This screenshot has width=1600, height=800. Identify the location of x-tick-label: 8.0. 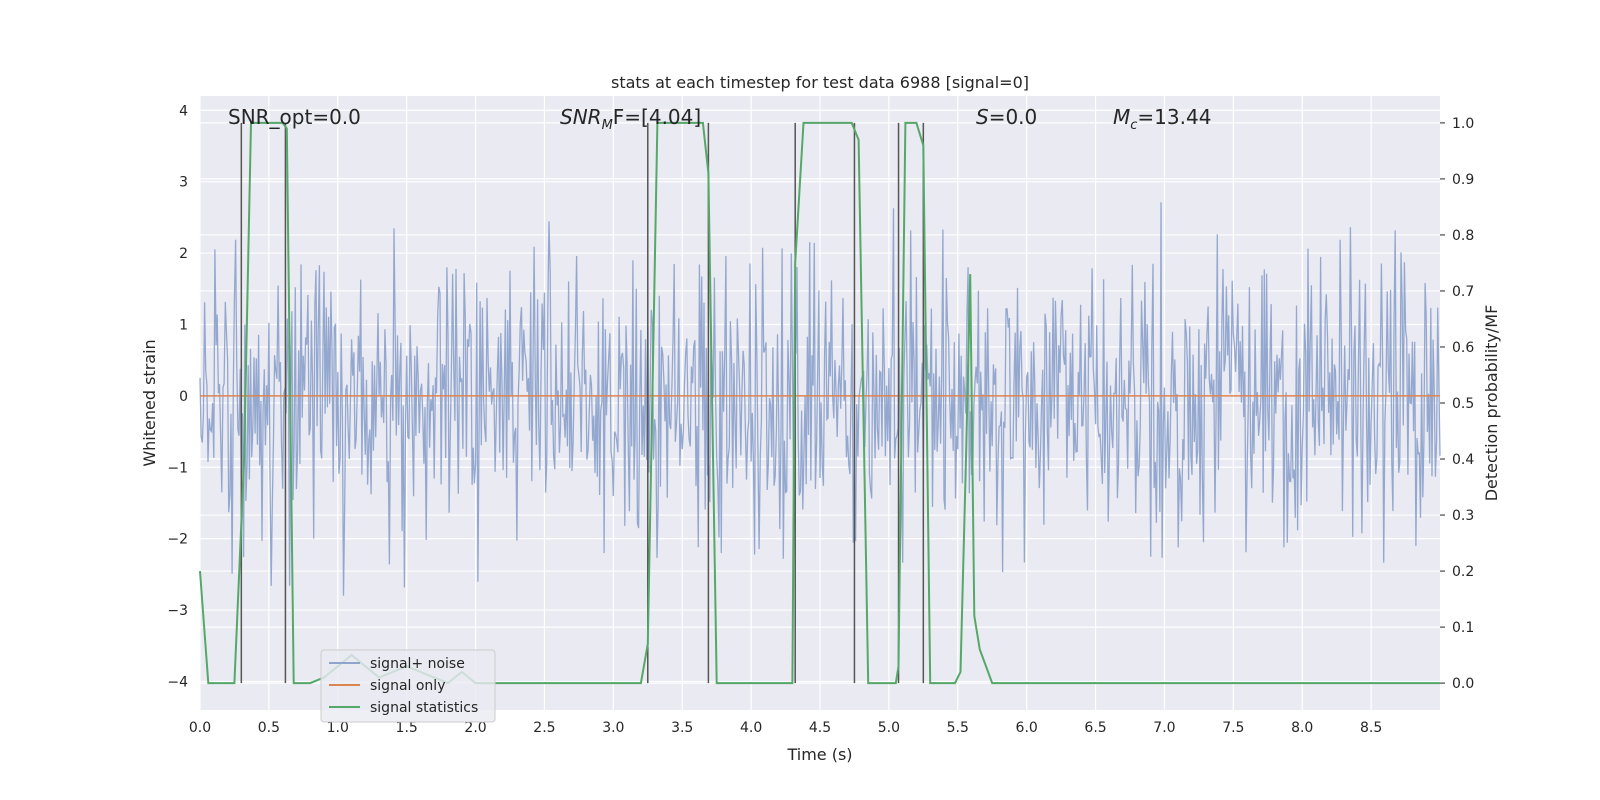
(1302, 728).